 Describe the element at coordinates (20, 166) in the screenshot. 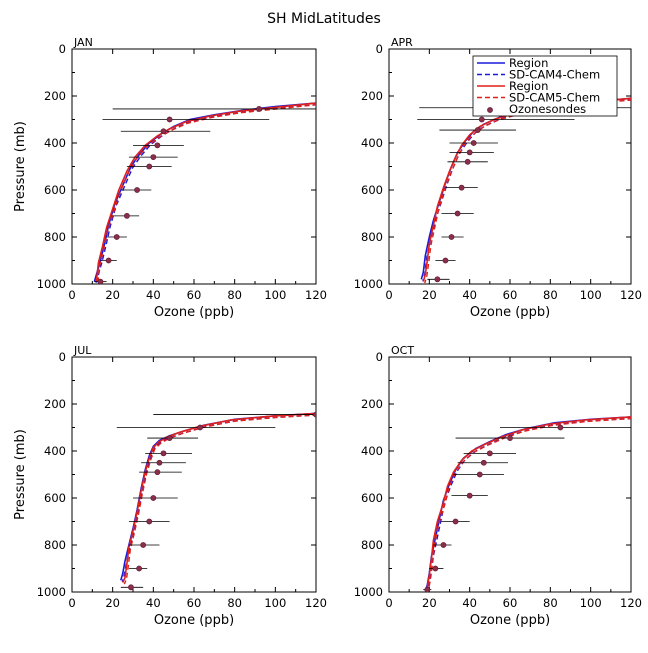

I see `y-axis-label: Pressure (mb)` at that location.